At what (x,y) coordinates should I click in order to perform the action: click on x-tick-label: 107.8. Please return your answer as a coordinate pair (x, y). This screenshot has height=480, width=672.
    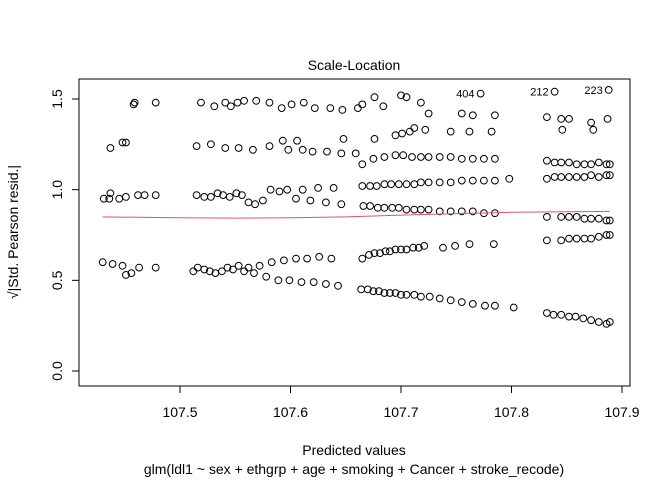
    Looking at the image, I should click on (511, 412).